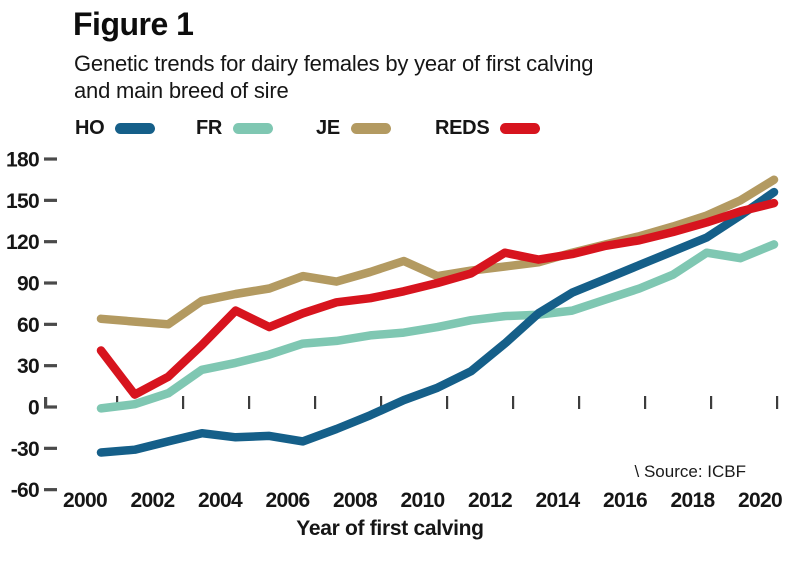 The height and width of the screenshot is (562, 790). Describe the element at coordinates (25, 449) in the screenshot. I see `y-tick-label: -30` at that location.